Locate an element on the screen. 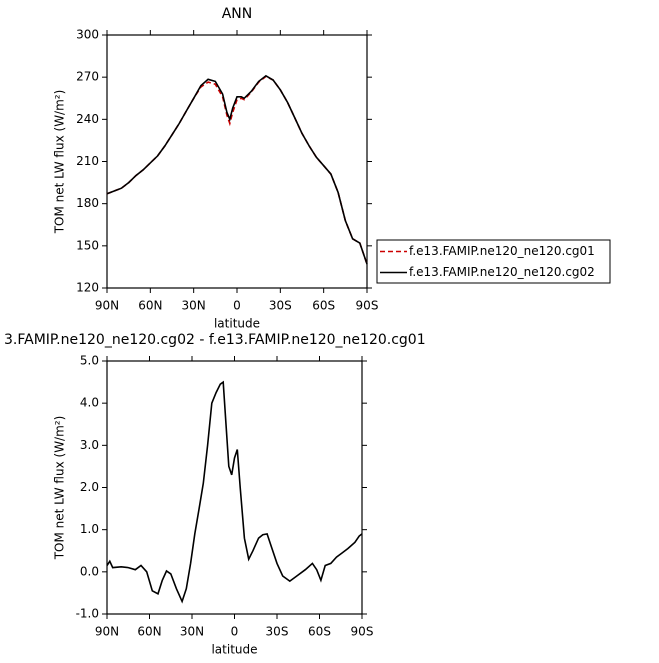 This screenshot has width=659, height=663. plot-frame is located at coordinates (234, 487).